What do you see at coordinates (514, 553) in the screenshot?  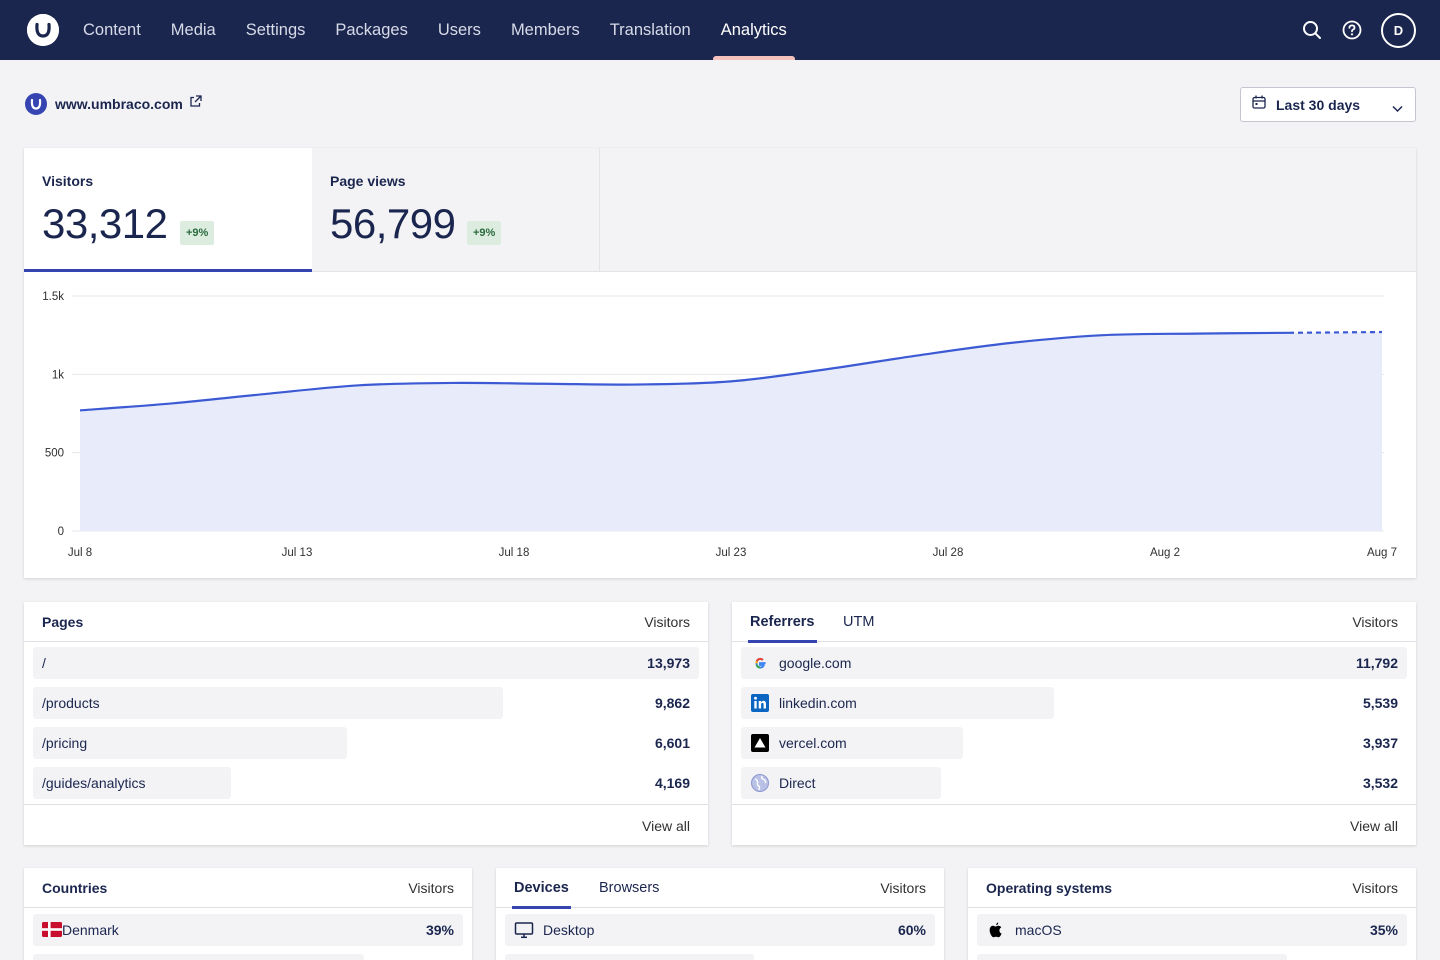 I see `x-tick-label: Jul 18` at bounding box center [514, 553].